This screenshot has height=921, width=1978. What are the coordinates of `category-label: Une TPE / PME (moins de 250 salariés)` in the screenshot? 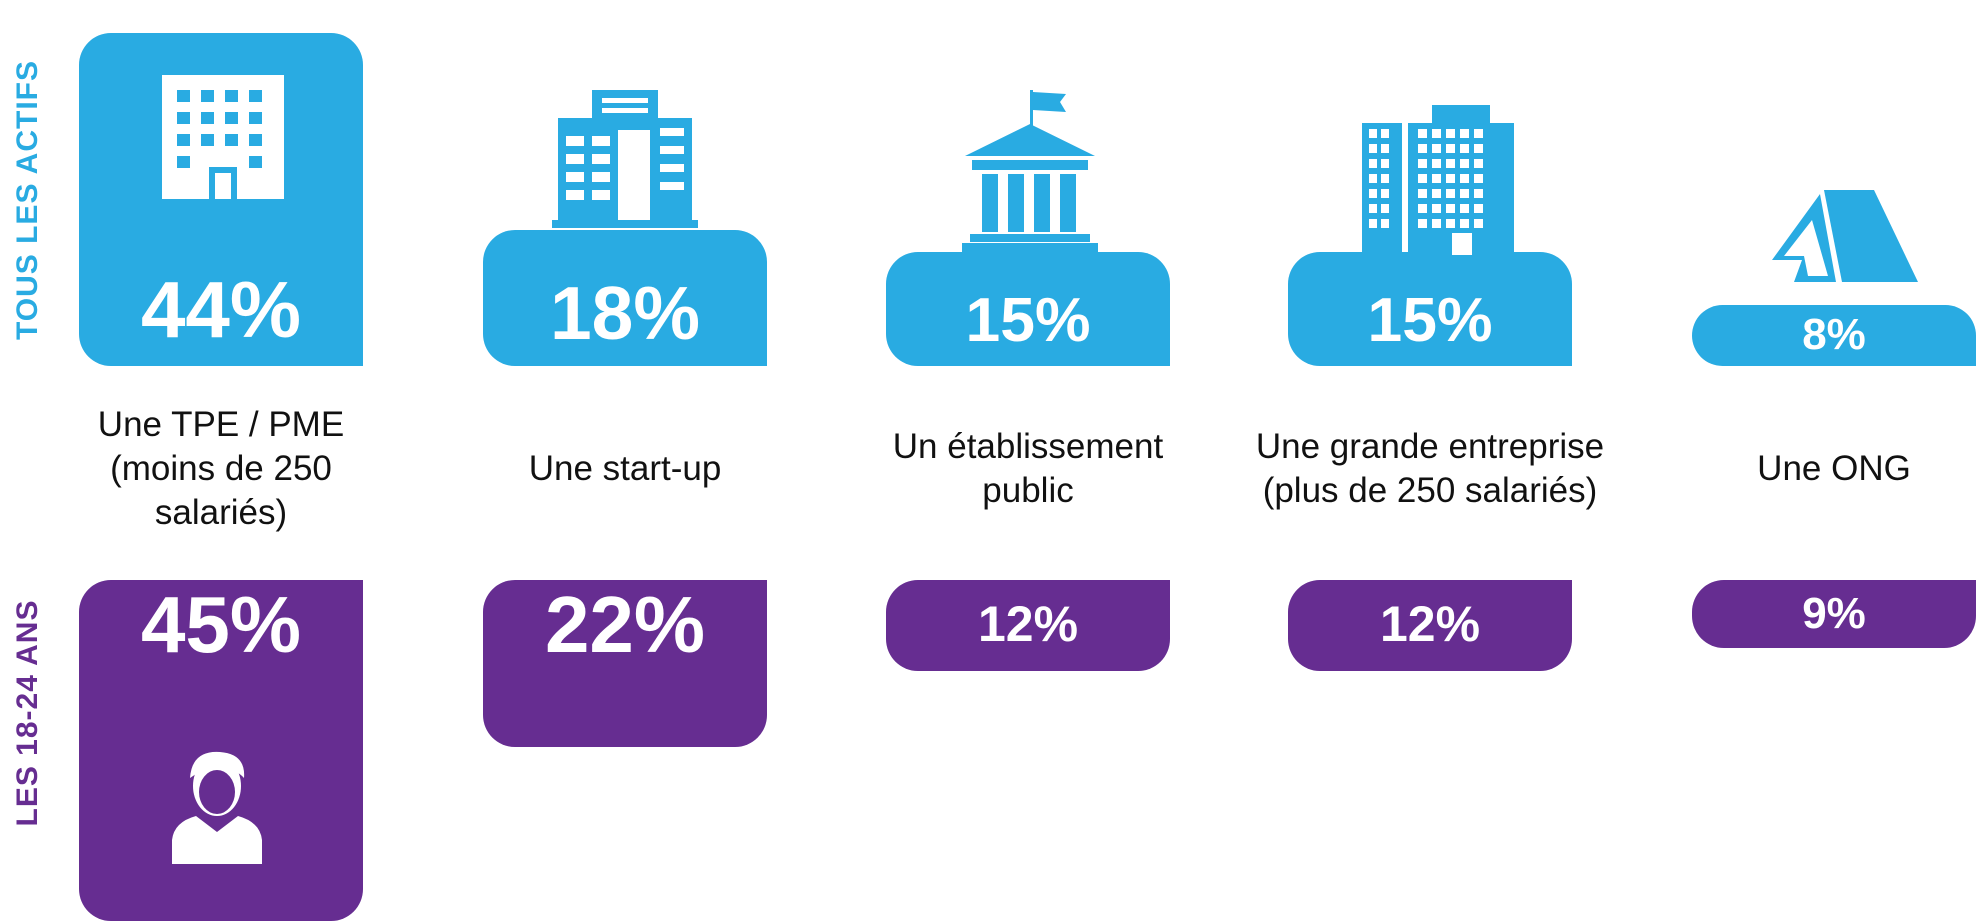 It's located at (221, 468).